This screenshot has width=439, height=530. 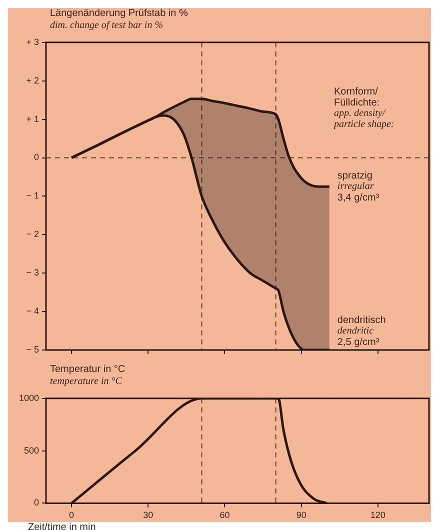 I want to click on y-tick-label: + 2, so click(x=32, y=80).